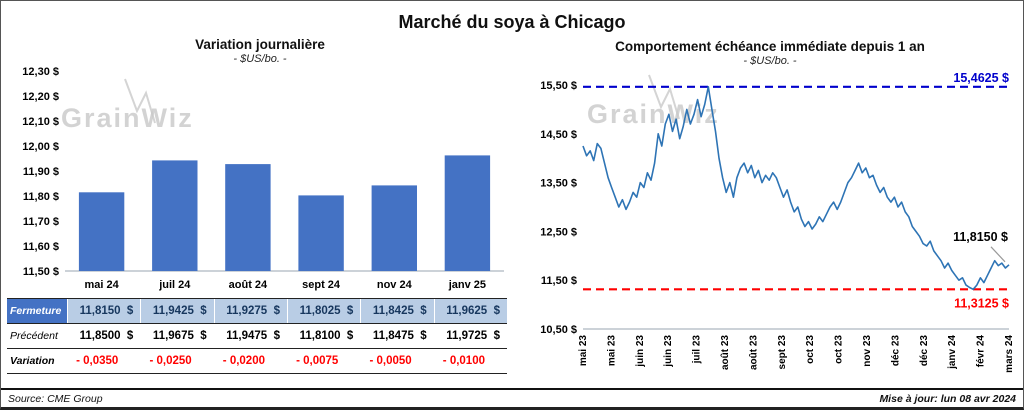 This screenshot has width=1024, height=410. What do you see at coordinates (243, 361) in the screenshot?
I see `table-cell: - 0,0200` at bounding box center [243, 361].